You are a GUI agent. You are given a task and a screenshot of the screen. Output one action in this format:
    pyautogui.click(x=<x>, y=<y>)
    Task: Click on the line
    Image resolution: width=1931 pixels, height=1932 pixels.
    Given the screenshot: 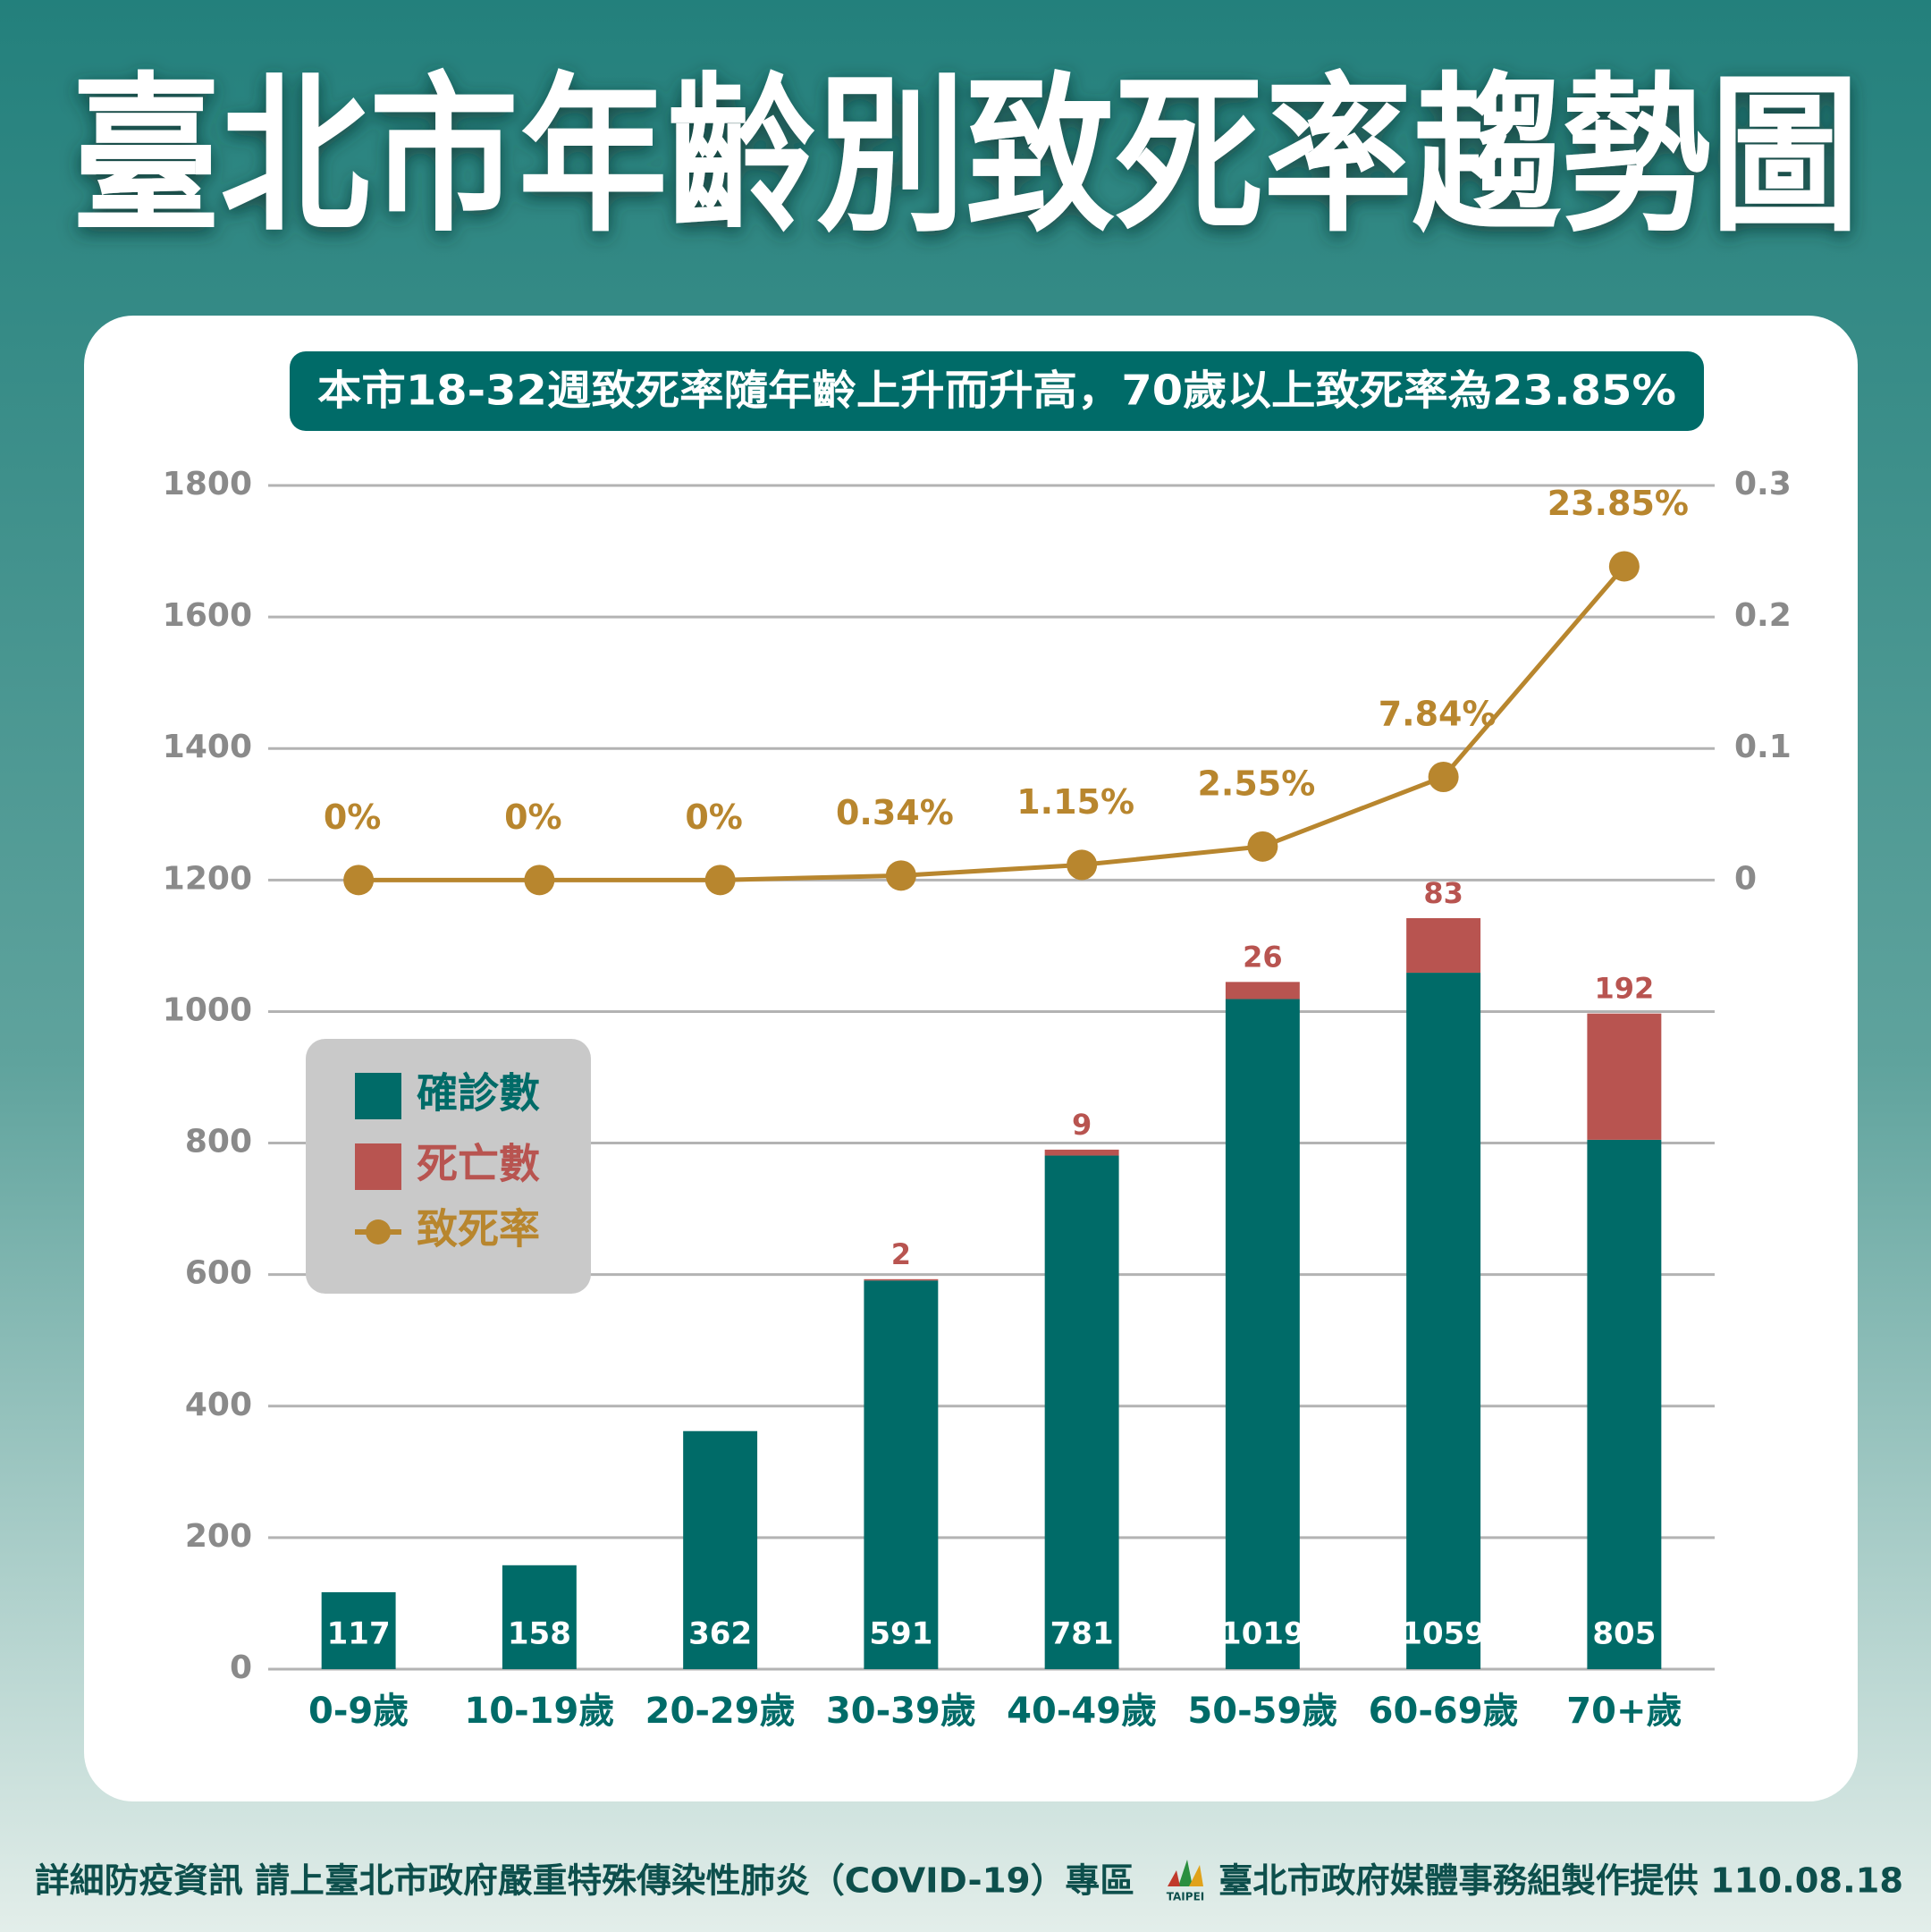 What is the action you would take?
    pyautogui.click(x=992, y=723)
    